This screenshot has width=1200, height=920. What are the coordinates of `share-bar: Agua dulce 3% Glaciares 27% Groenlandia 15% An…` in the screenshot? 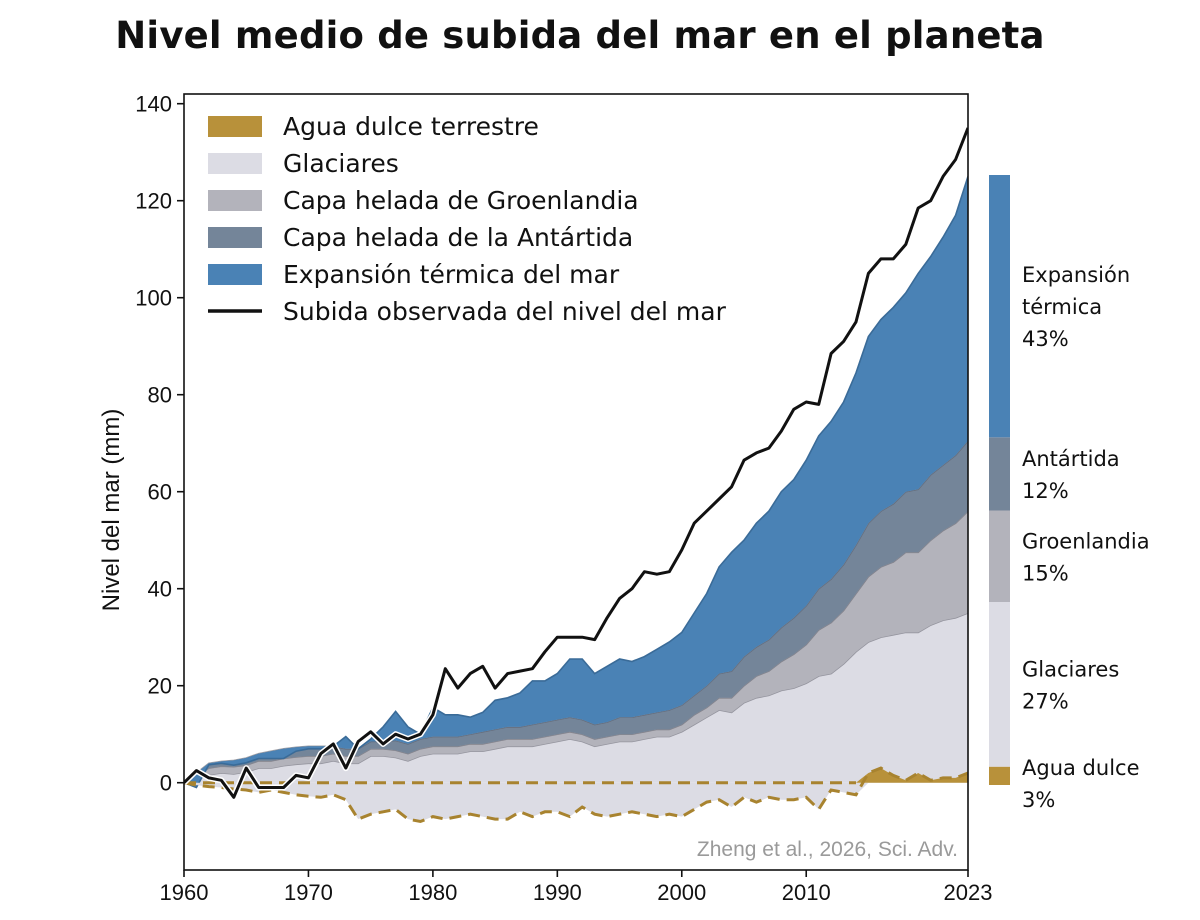 It's located at (1069, 493).